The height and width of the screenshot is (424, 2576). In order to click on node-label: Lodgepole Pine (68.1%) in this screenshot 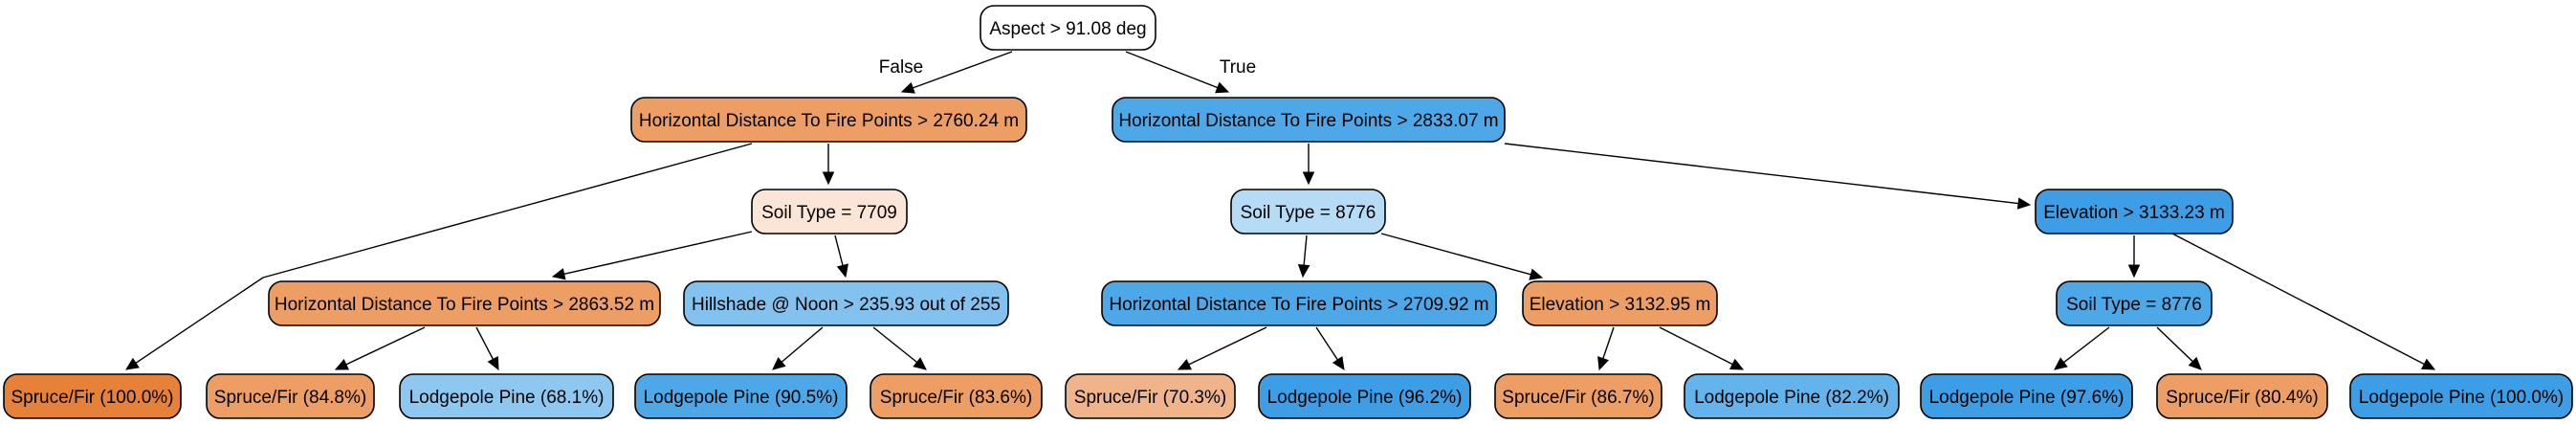, I will do `click(507, 398)`.